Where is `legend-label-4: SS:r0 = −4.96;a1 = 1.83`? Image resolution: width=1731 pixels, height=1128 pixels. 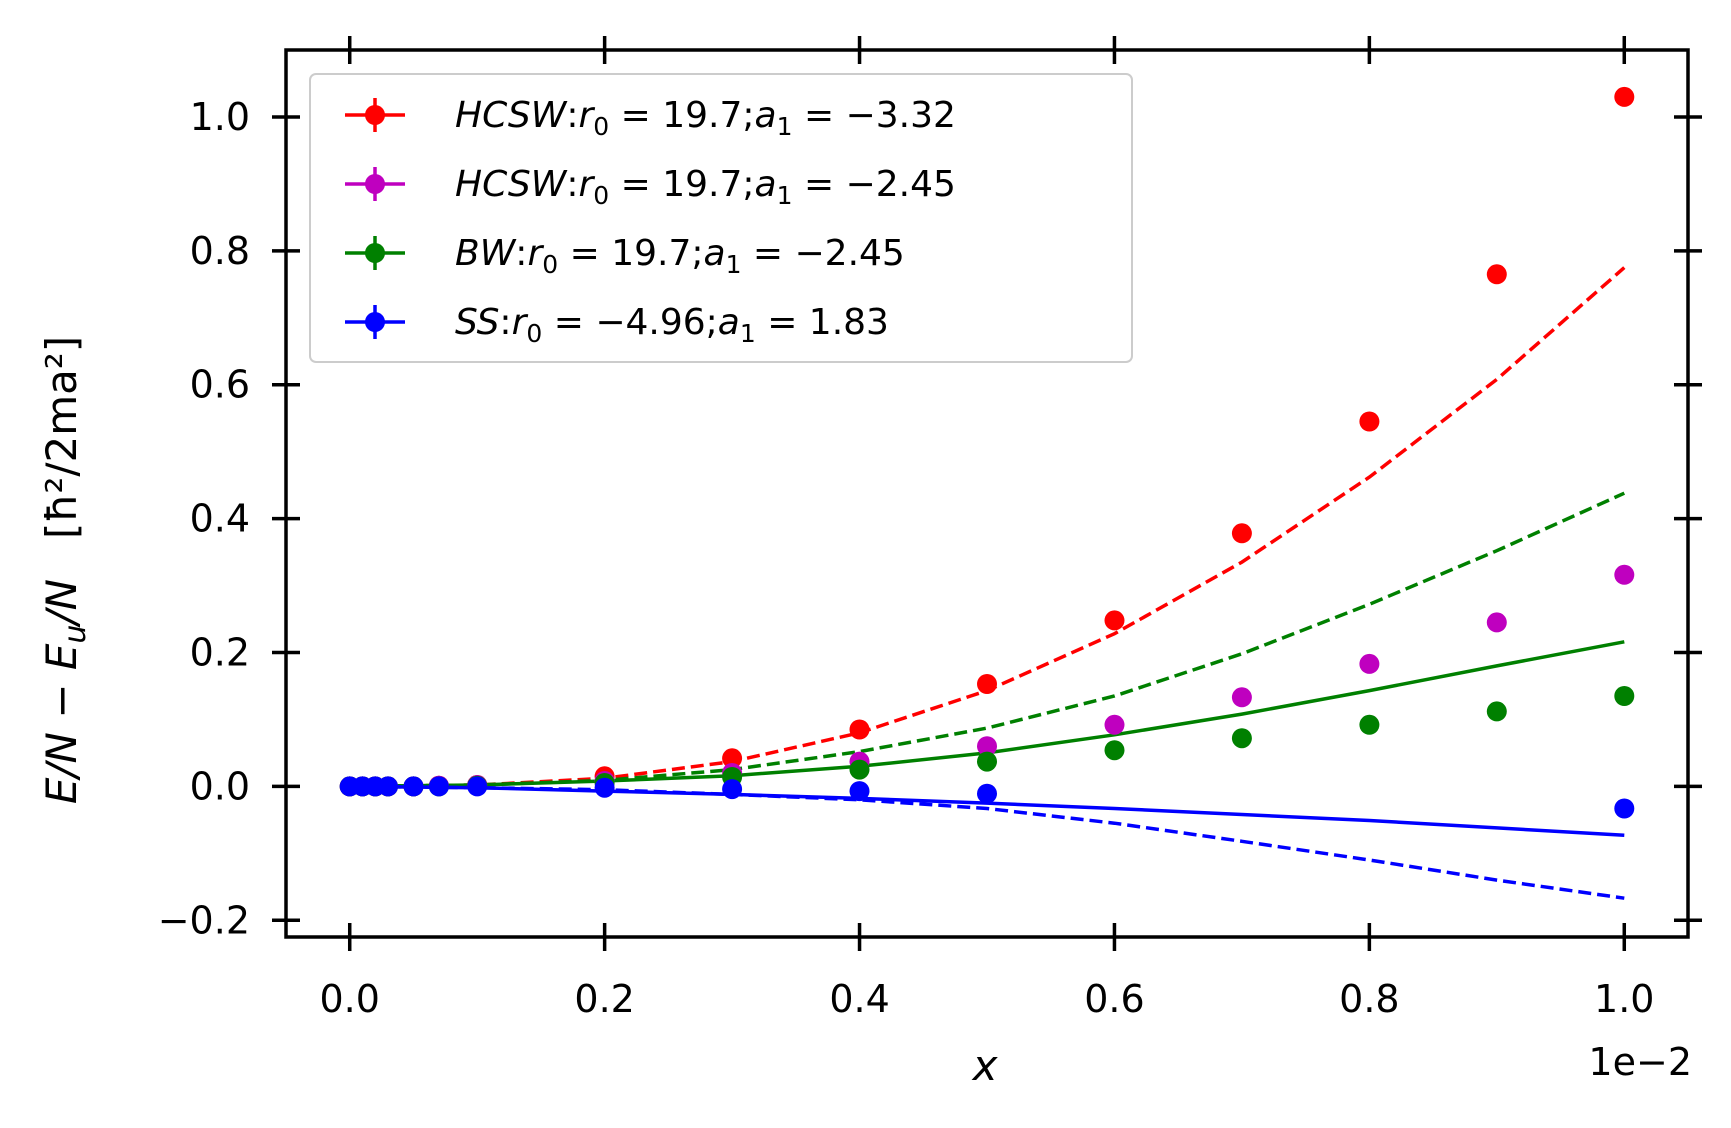 legend-label-4: SS:r0 = −4.96;a1 = 1.83 is located at coordinates (672, 325).